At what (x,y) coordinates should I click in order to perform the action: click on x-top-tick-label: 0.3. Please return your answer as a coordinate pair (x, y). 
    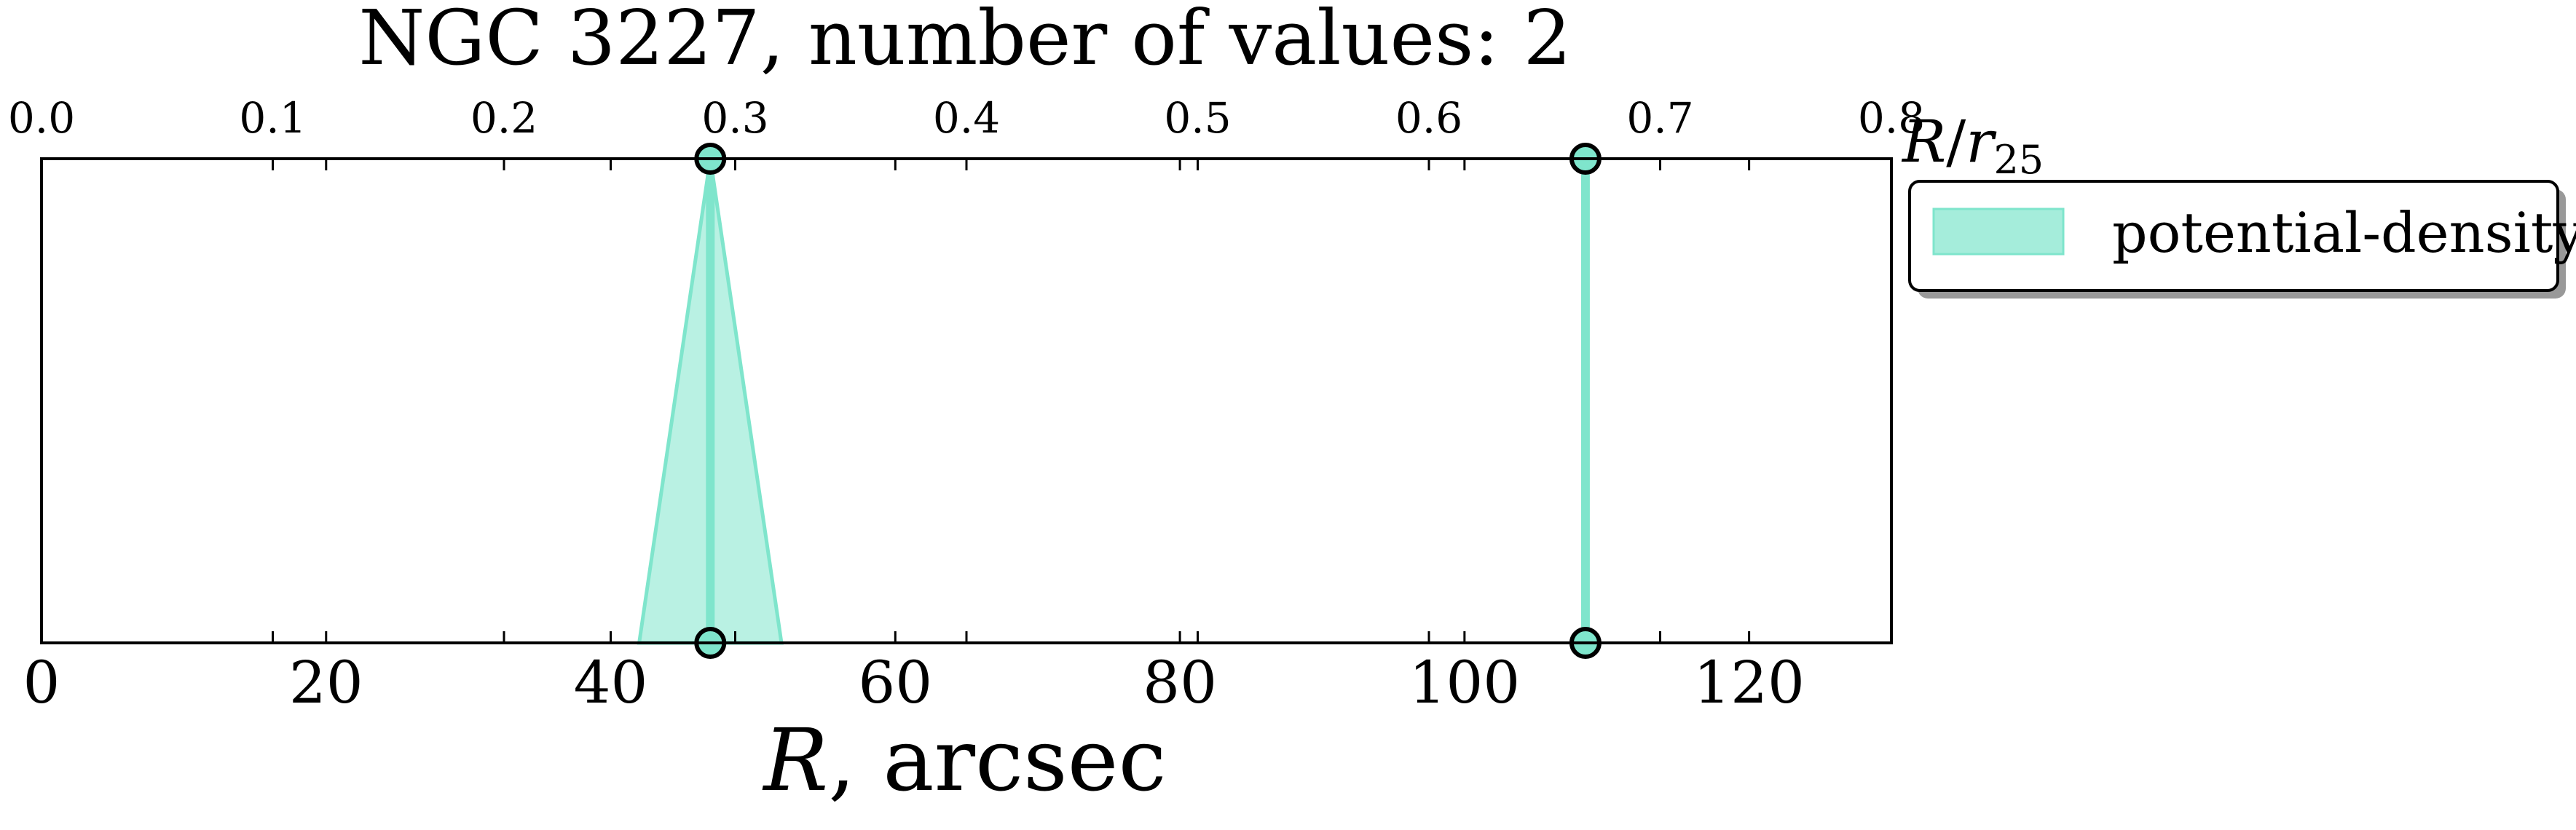
    Looking at the image, I should click on (734, 118).